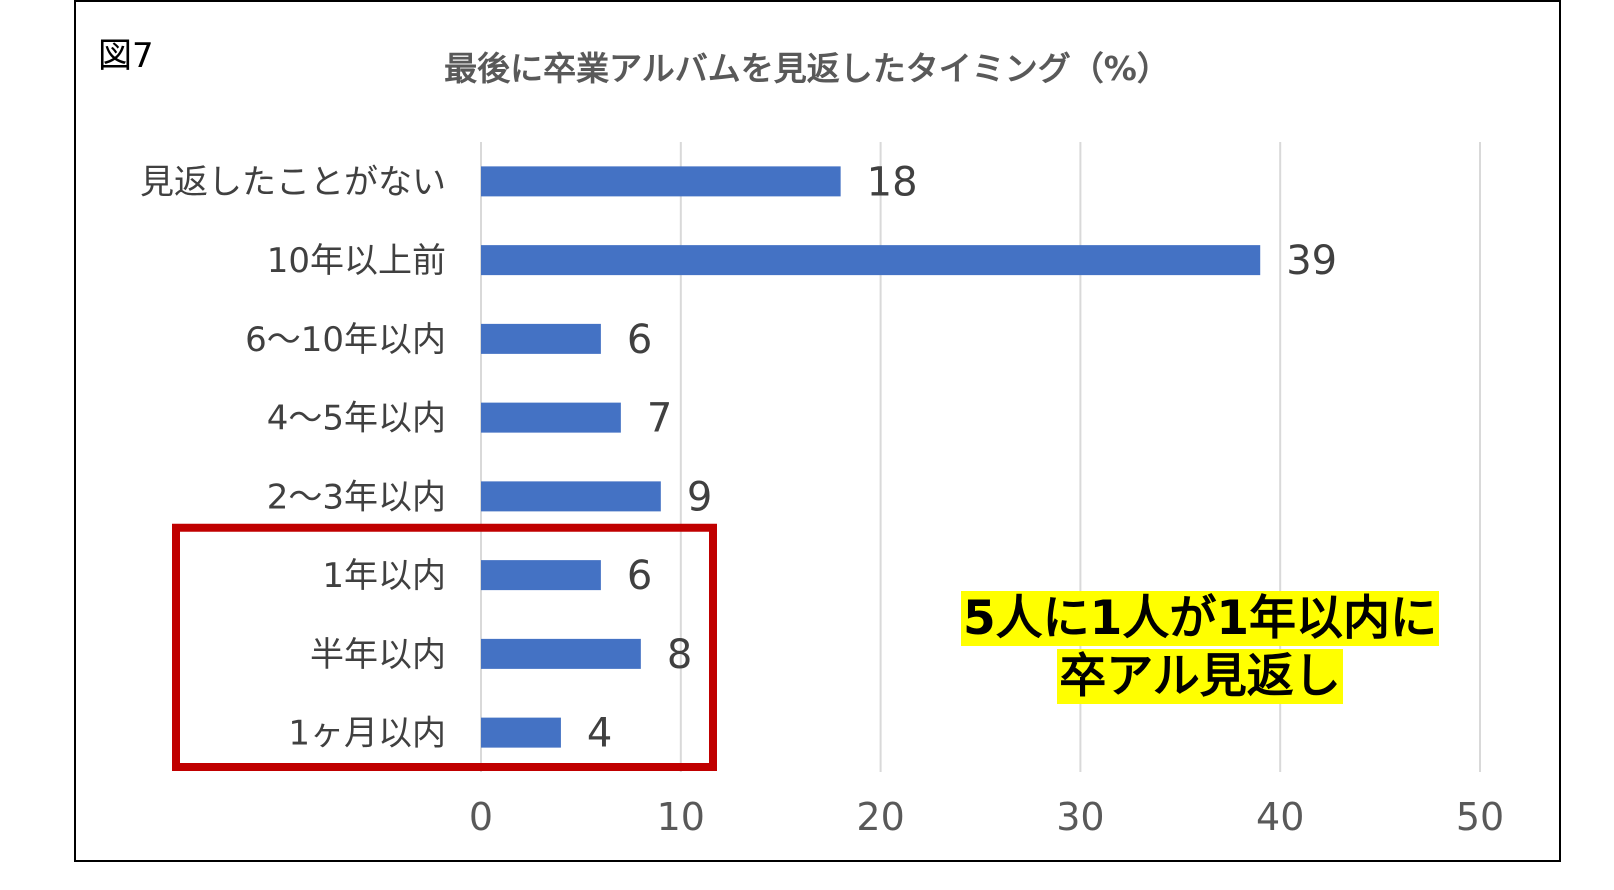 This screenshot has width=1614, height=890. What do you see at coordinates (880, 817) in the screenshot?
I see `x-tick-label: 20` at bounding box center [880, 817].